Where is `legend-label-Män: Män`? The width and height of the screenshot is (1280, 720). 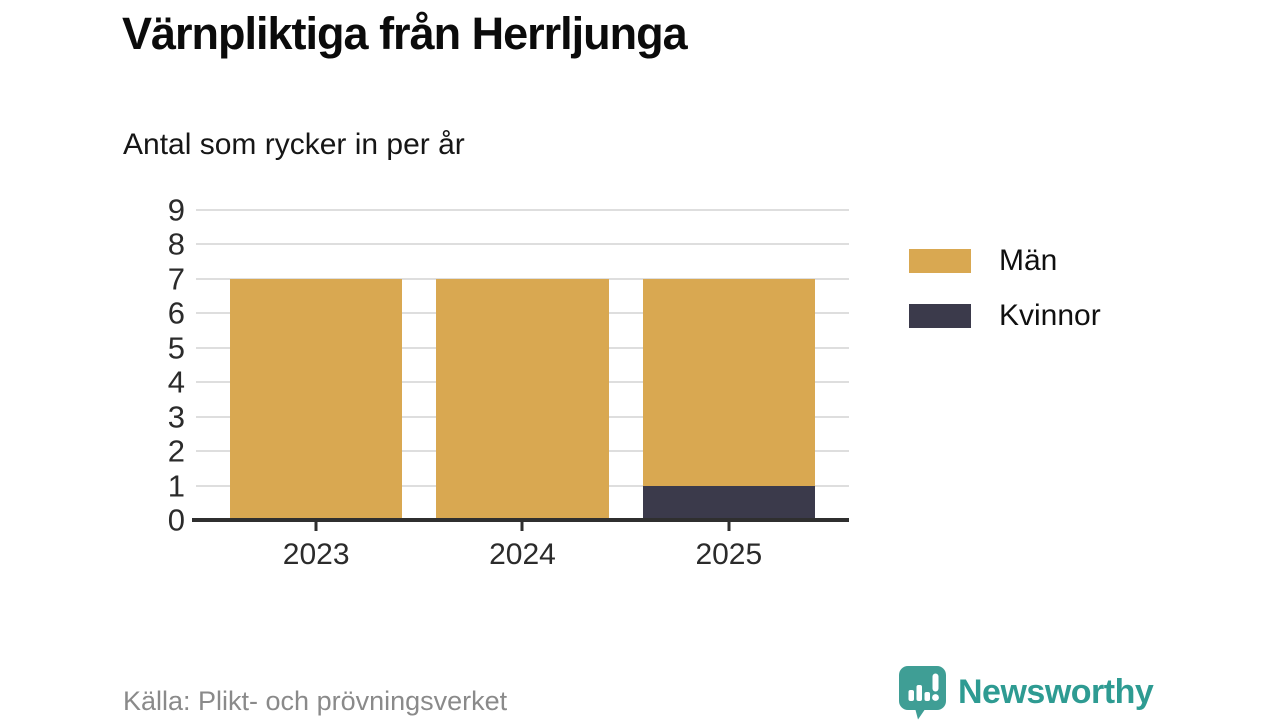
legend-label-Män: Män is located at coordinates (1028, 260).